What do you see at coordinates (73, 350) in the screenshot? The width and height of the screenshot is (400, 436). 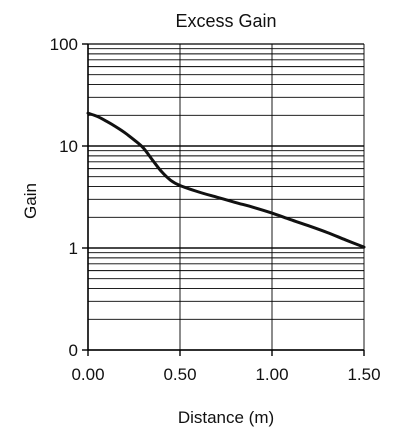 I see `y-tick-label: 0` at bounding box center [73, 350].